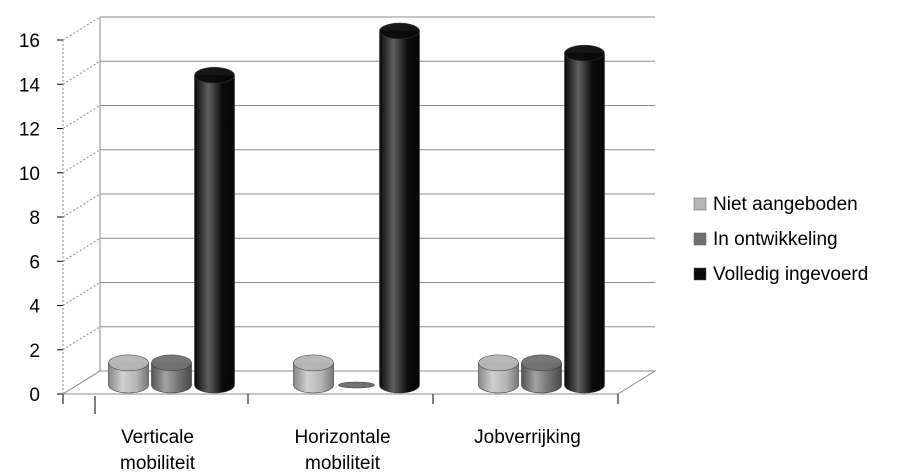 The width and height of the screenshot is (909, 474). What do you see at coordinates (785, 204) in the screenshot?
I see `legend-label: Niet aangeboden` at bounding box center [785, 204].